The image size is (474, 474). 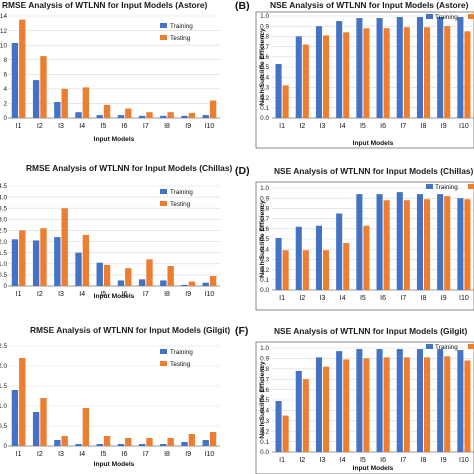 What do you see at coordinates (5, 118) in the screenshot?
I see `y-tick-label: 0` at bounding box center [5, 118].